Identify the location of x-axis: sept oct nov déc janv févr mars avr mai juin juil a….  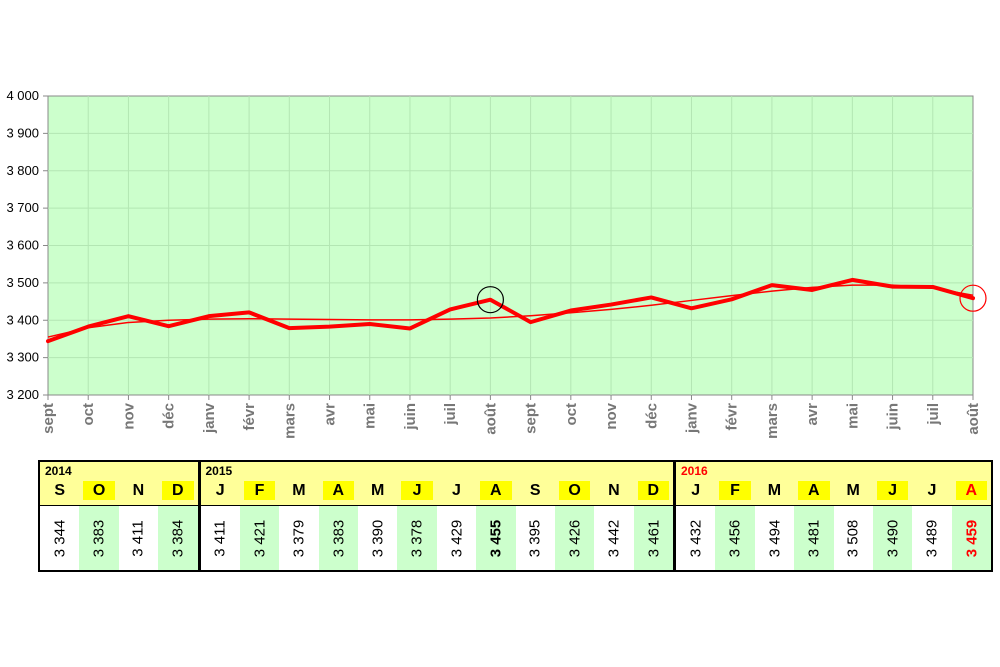
(511, 417).